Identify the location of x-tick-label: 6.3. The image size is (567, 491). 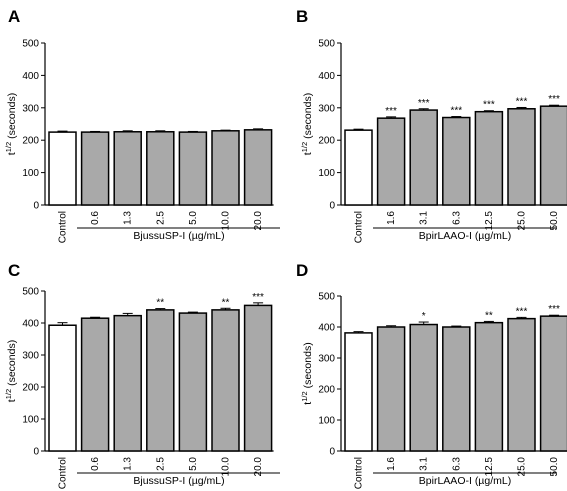
(456, 464).